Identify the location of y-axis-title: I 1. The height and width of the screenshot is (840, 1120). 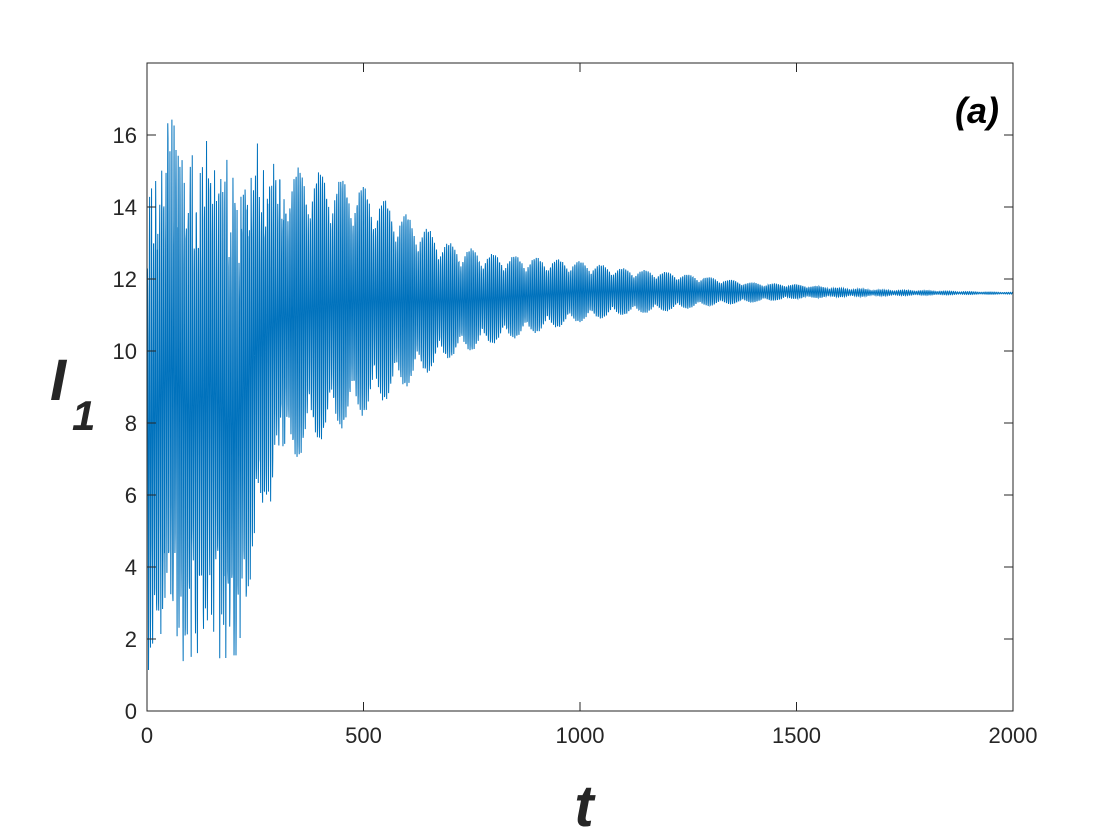
(72, 393).